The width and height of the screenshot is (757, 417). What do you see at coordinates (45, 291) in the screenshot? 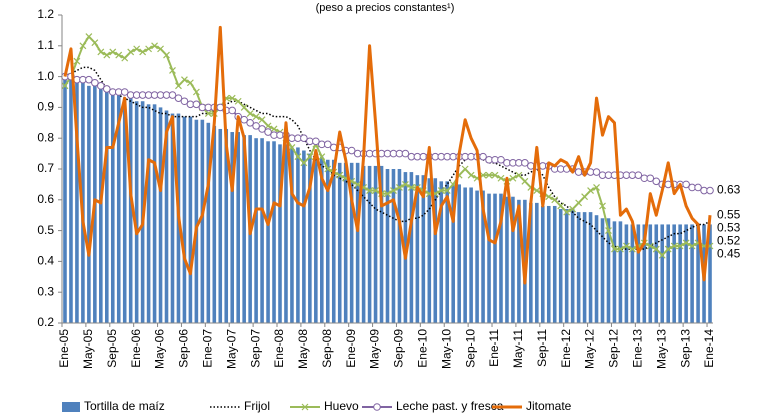
I see `y-tick-label: 0.3` at bounding box center [45, 291].